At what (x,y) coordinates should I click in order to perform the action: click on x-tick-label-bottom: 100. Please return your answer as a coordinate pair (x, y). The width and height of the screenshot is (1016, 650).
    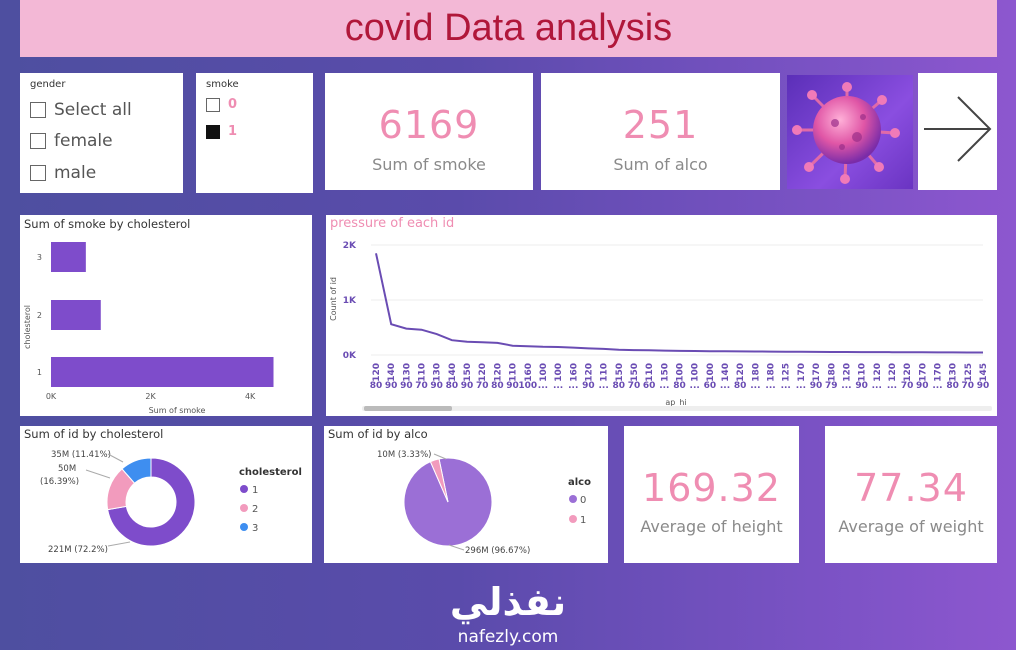
    Looking at the image, I should click on (527, 386).